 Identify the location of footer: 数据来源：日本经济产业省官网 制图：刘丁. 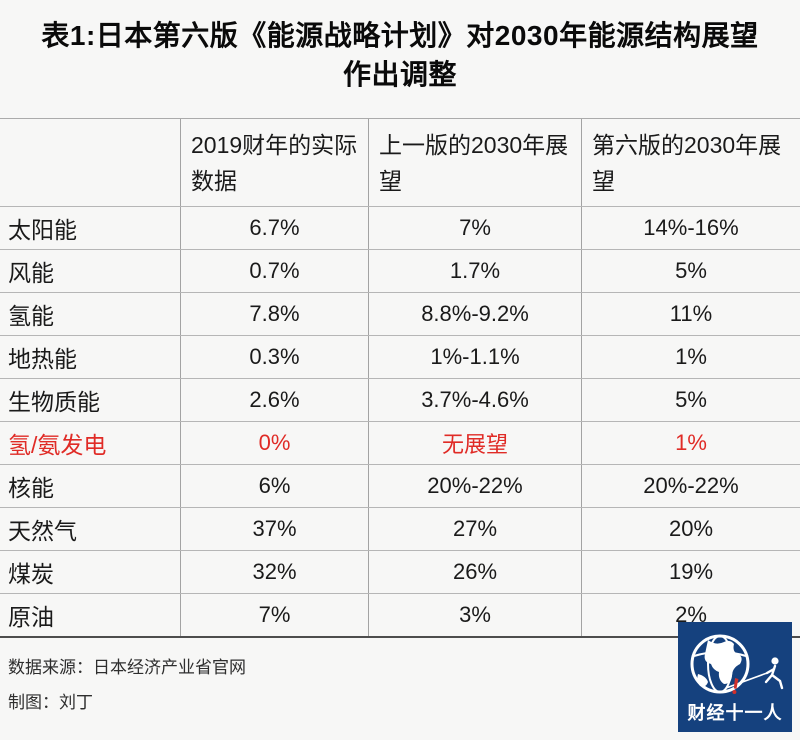
(127, 685).